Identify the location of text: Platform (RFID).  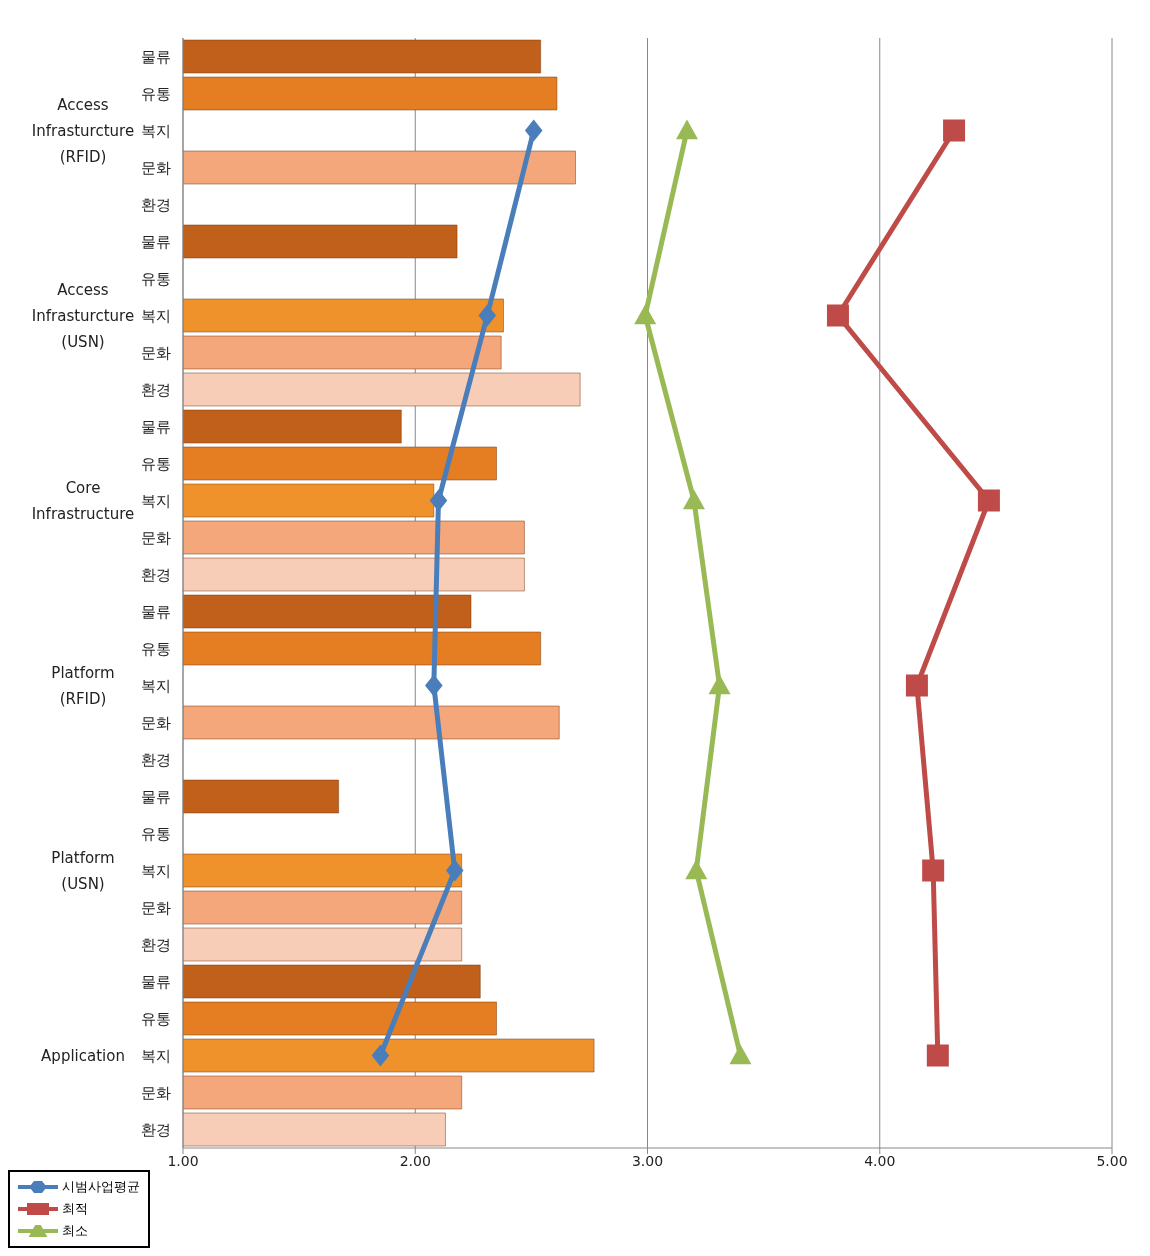
(83, 685).